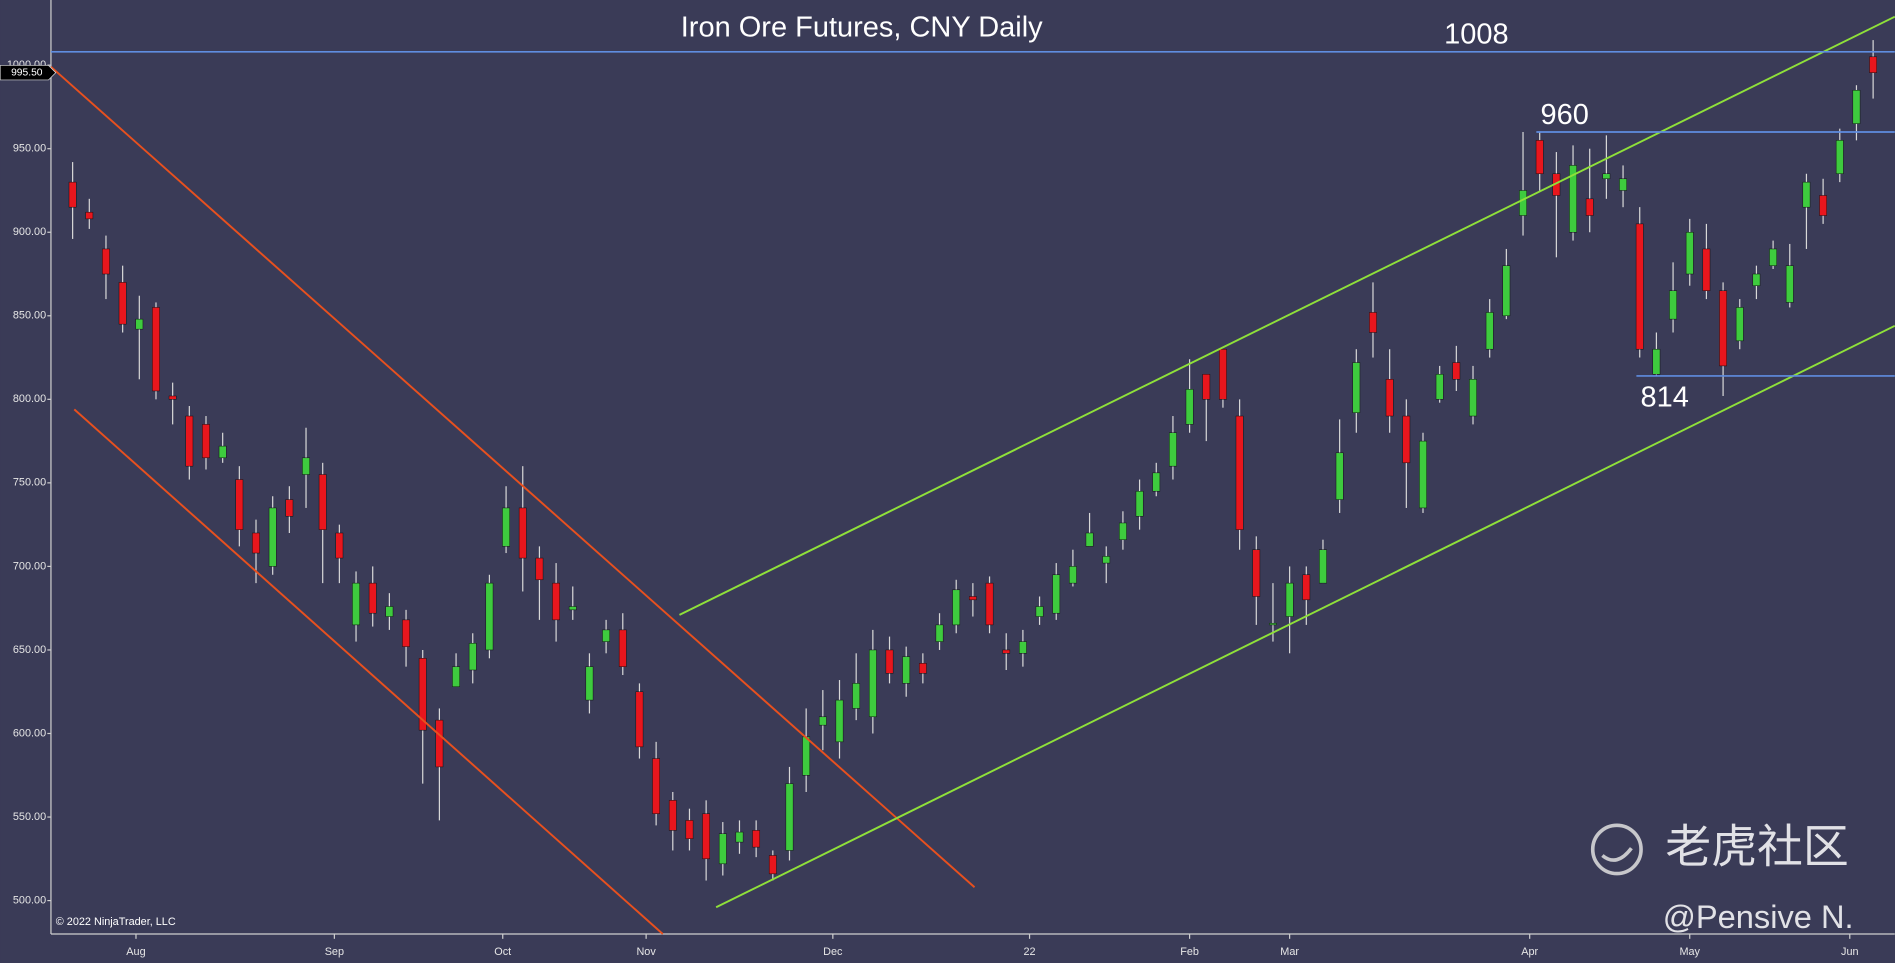  What do you see at coordinates (1722, 878) in the screenshot?
I see `watermark: 老虎社区 @Pensive N.` at bounding box center [1722, 878].